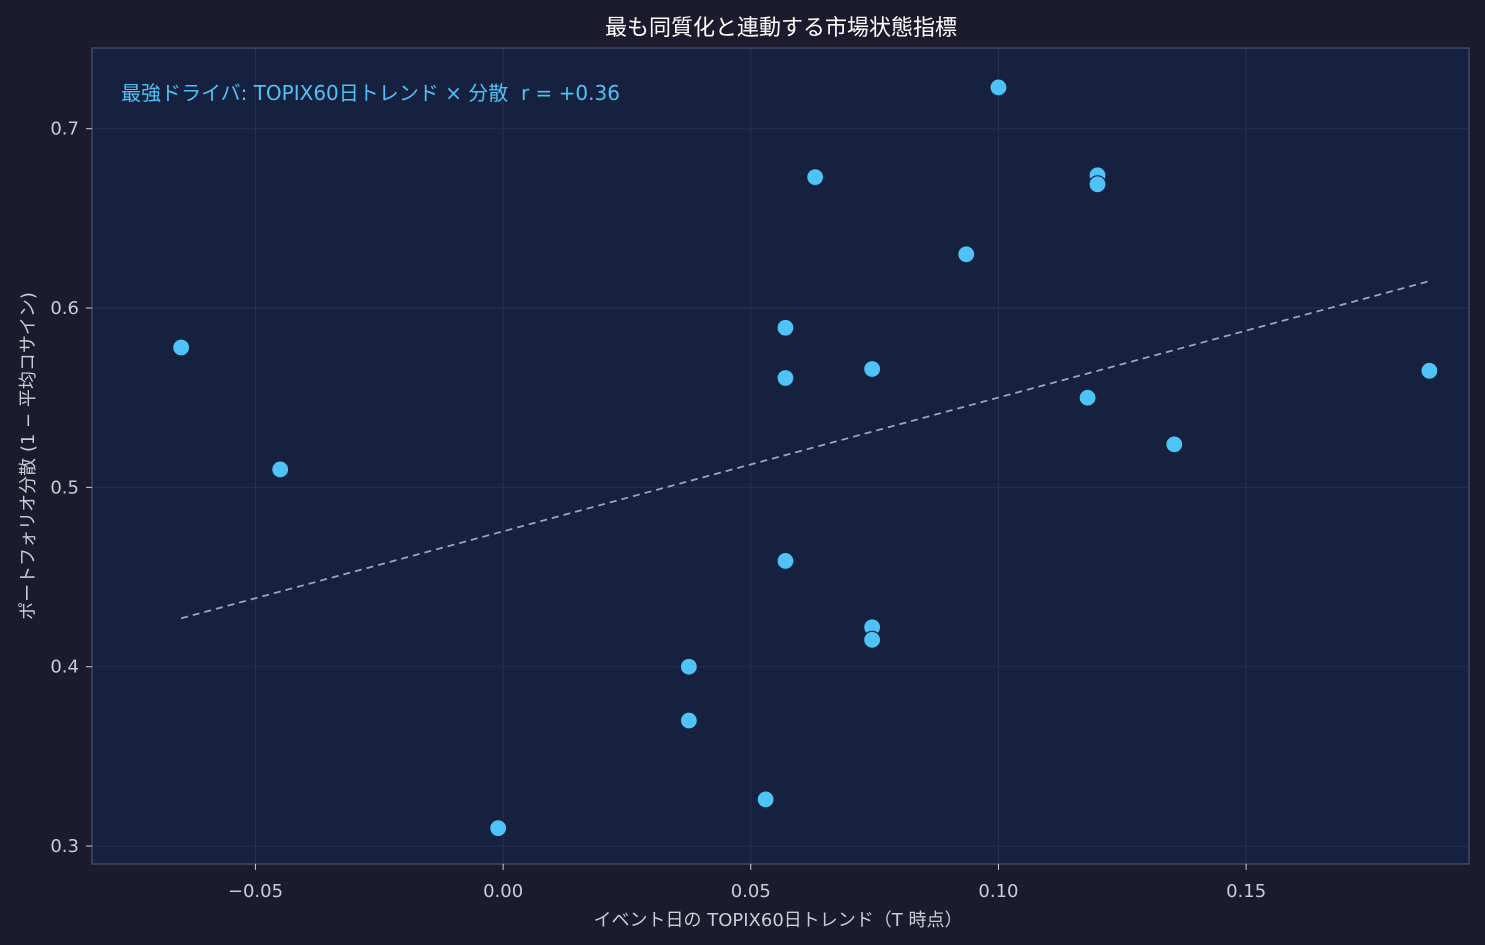 Image resolution: width=1485 pixels, height=945 pixels. Describe the element at coordinates (781, 28) in the screenshot. I see `chart-title: 最も同質化と連動する市場状態指標` at that location.